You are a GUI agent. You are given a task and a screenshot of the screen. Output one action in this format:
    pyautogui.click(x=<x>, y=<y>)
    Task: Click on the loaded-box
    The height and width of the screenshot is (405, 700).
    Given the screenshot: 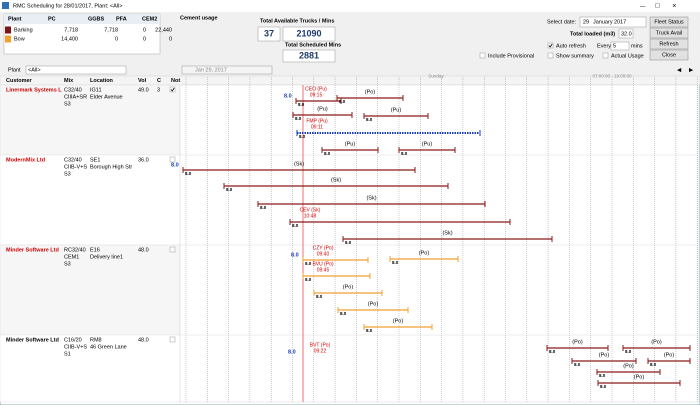 What is the action you would take?
    pyautogui.click(x=626, y=33)
    